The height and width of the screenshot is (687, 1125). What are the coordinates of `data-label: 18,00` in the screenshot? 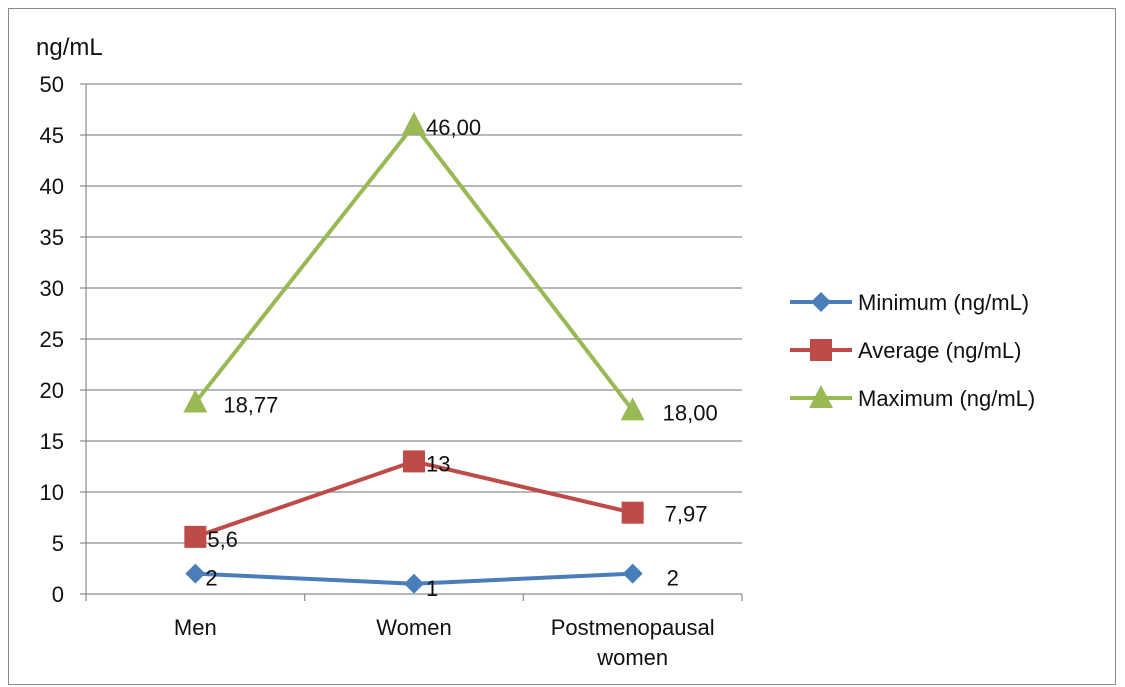 It's located at (690, 412).